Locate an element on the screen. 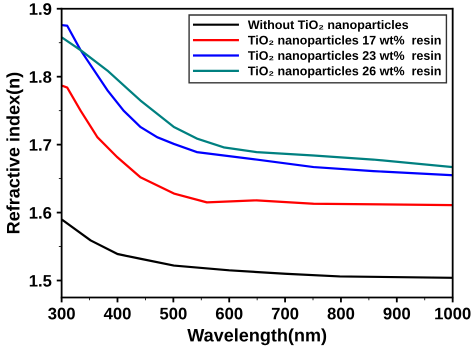  legend-label: TiO₂ nanoparticles 23 wt% resin is located at coordinates (344, 56).